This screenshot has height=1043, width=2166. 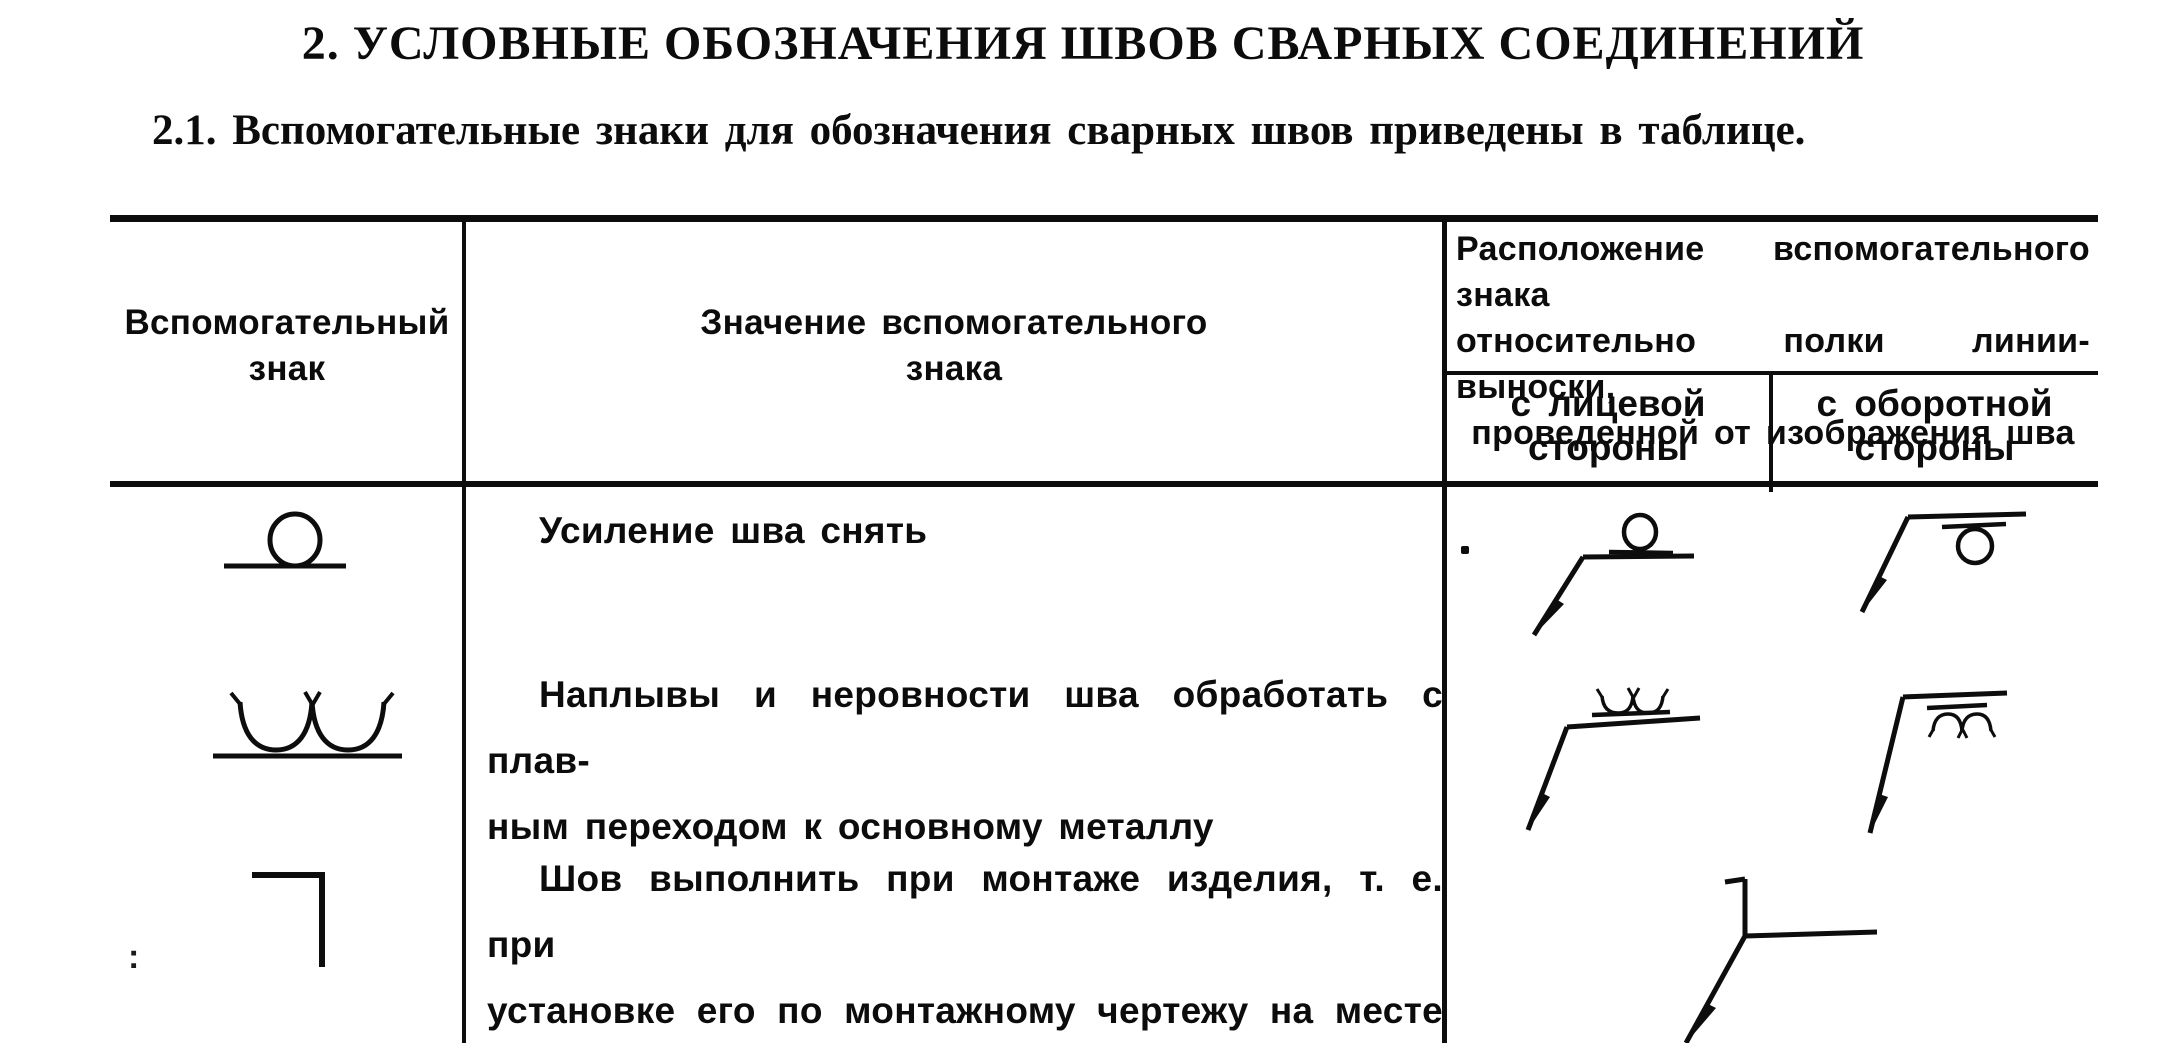 I want to click on table-top-border, so click(x=1104, y=218).